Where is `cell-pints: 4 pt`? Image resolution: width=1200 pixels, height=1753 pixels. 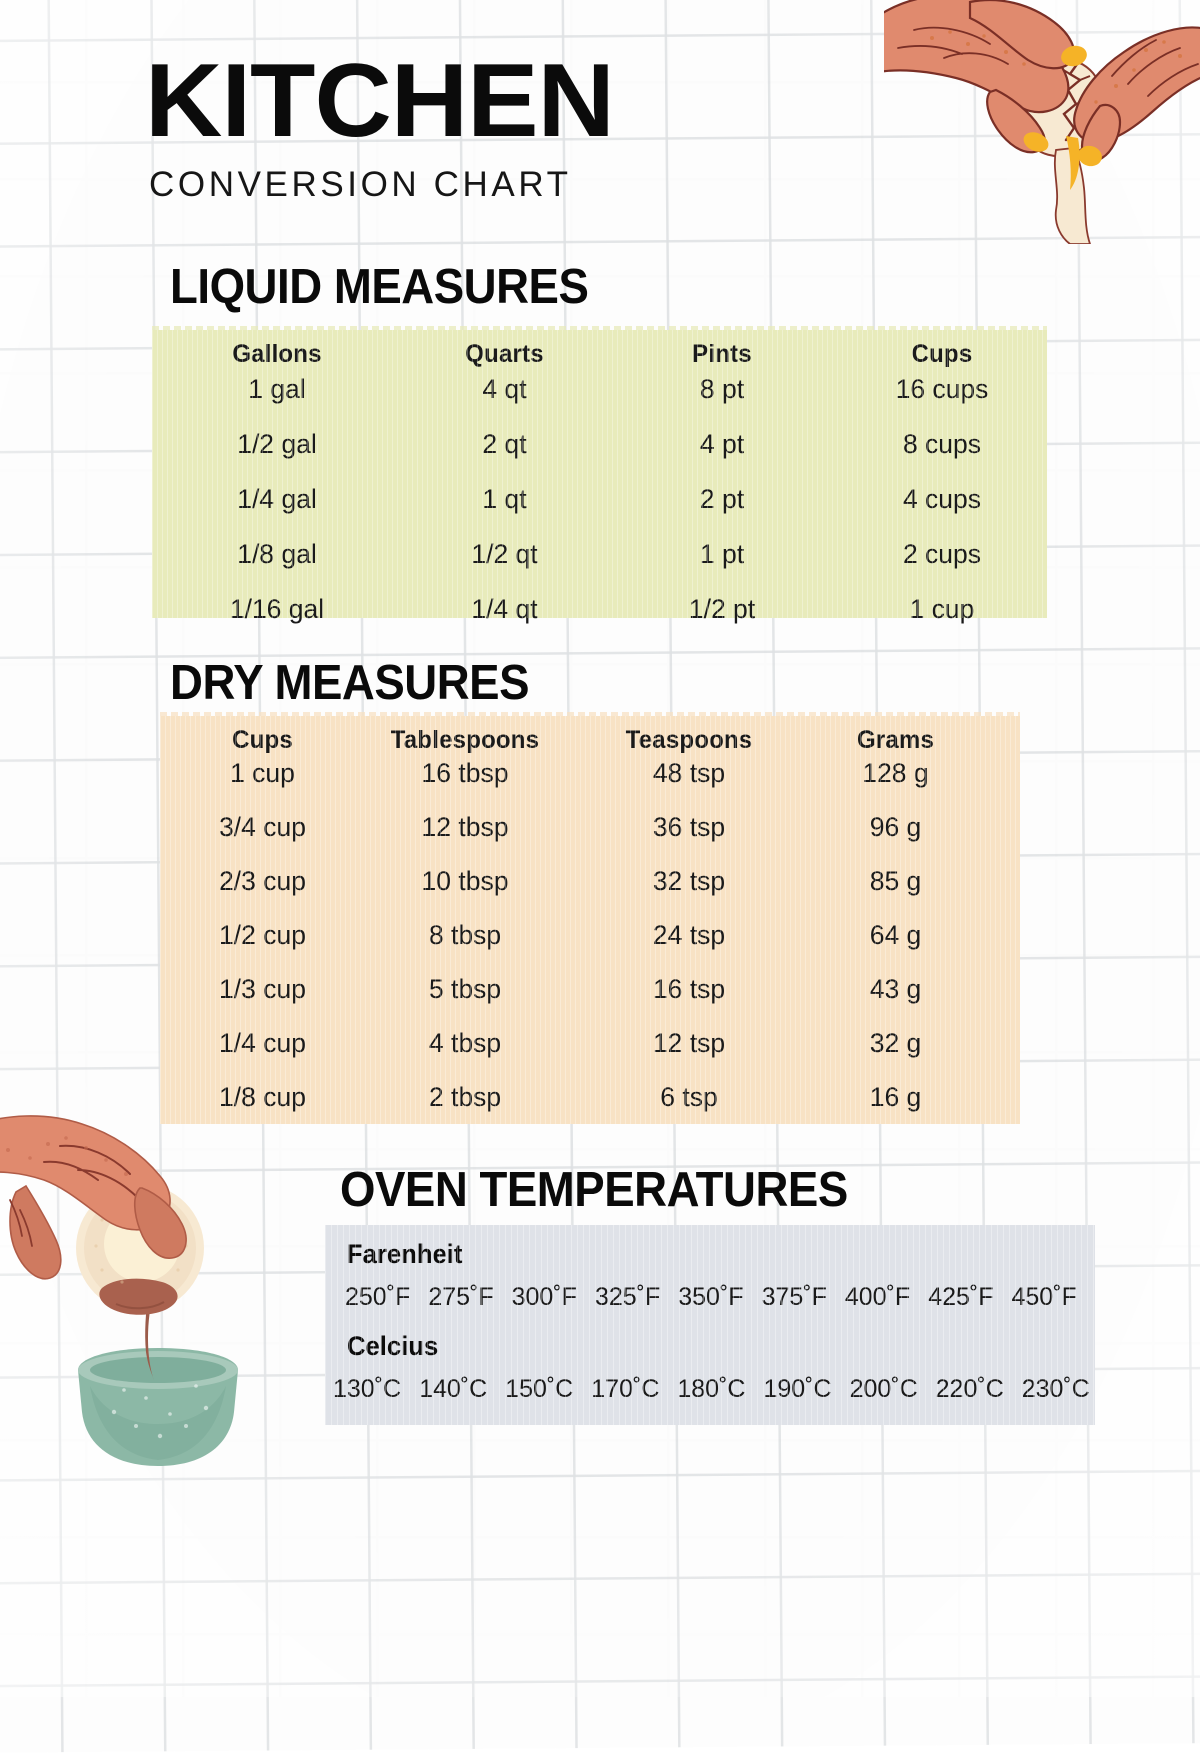
cell-pints: 4 pt is located at coordinates (722, 444).